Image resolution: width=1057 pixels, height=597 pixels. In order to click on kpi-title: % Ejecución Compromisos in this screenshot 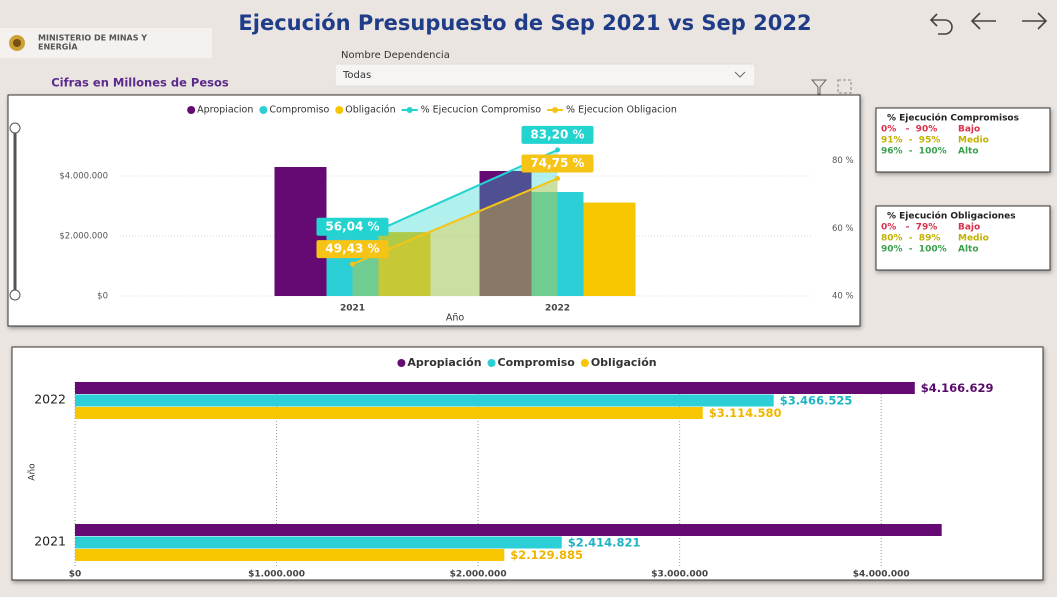, I will do `click(953, 118)`.